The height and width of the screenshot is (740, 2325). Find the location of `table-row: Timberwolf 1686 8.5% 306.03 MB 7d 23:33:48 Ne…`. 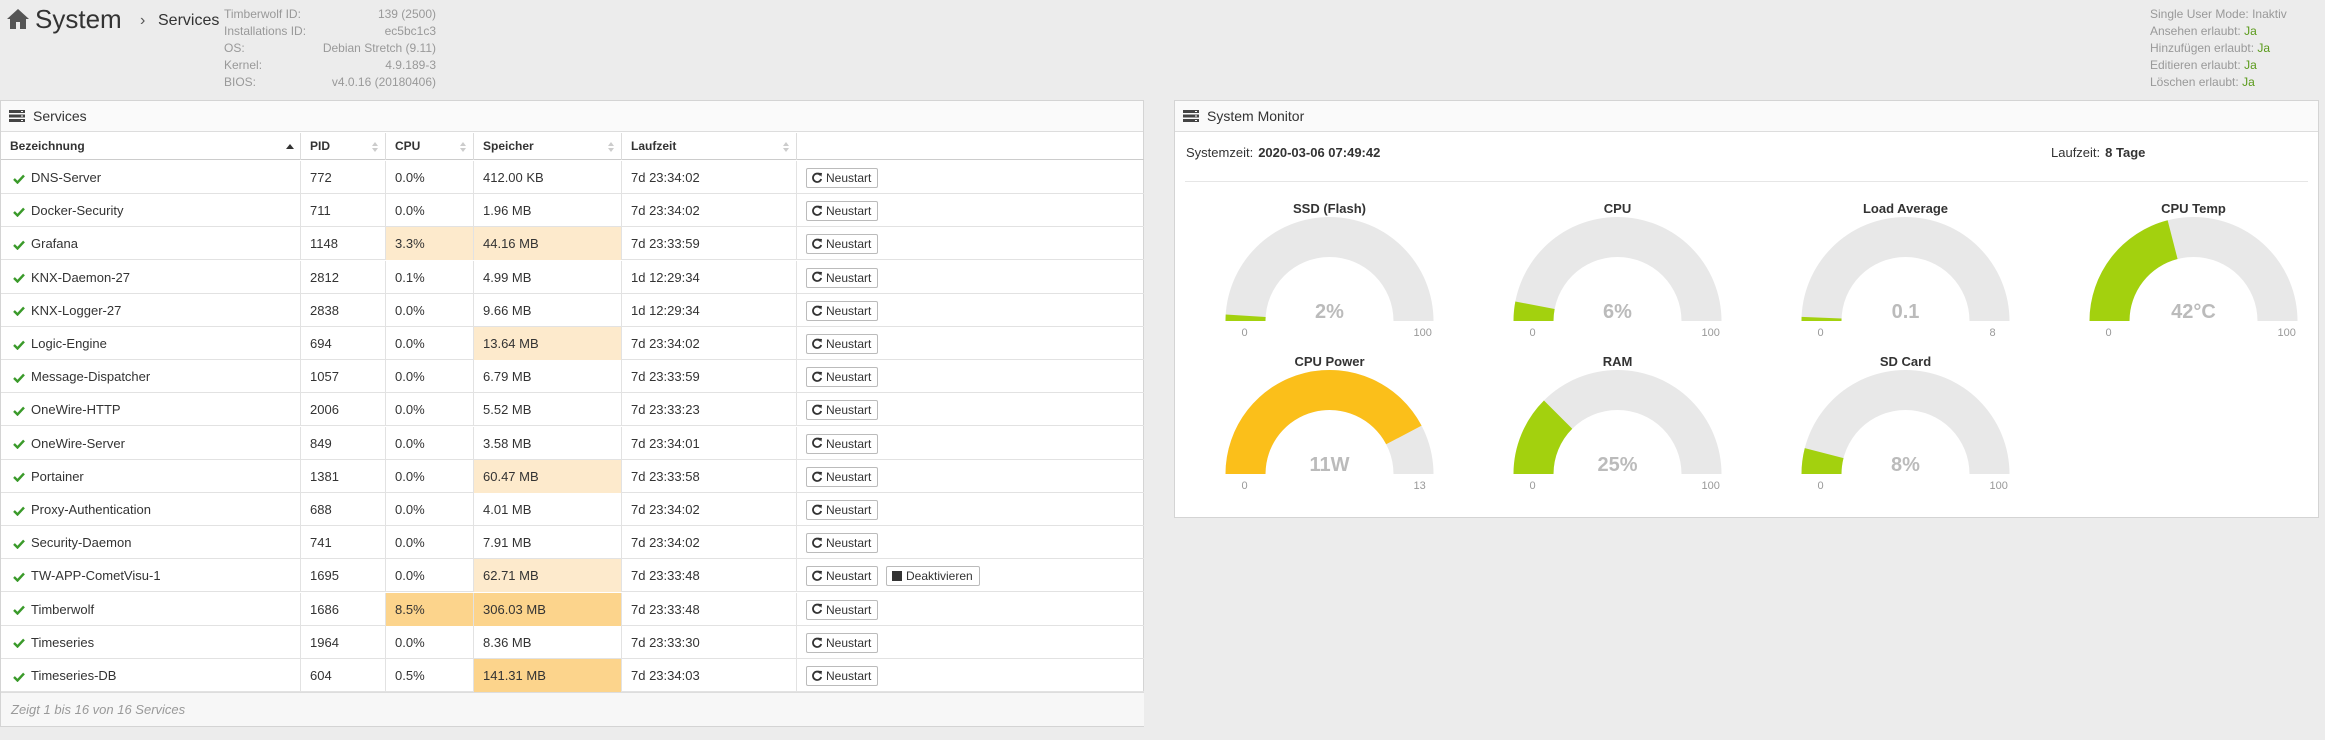

table-row: Timberwolf 1686 8.5% 306.03 MB 7d 23:33:48 Ne… is located at coordinates (572, 609).